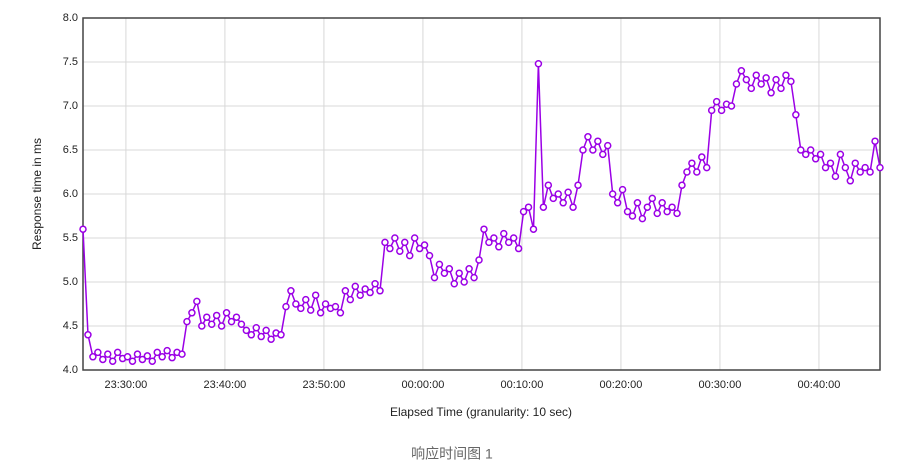  I want to click on y-tick-label: 6.5, so click(70, 150).